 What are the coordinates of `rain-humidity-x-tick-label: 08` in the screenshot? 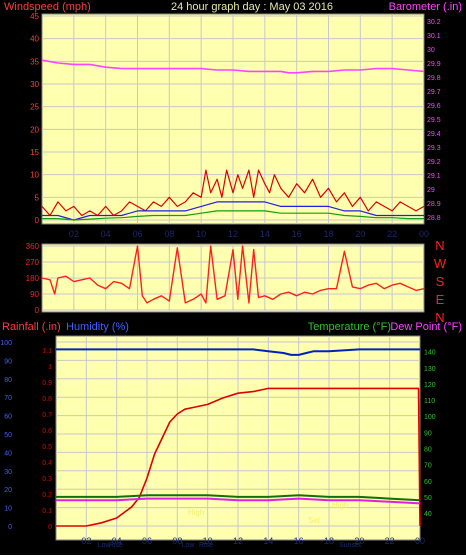 It's located at (177, 541).